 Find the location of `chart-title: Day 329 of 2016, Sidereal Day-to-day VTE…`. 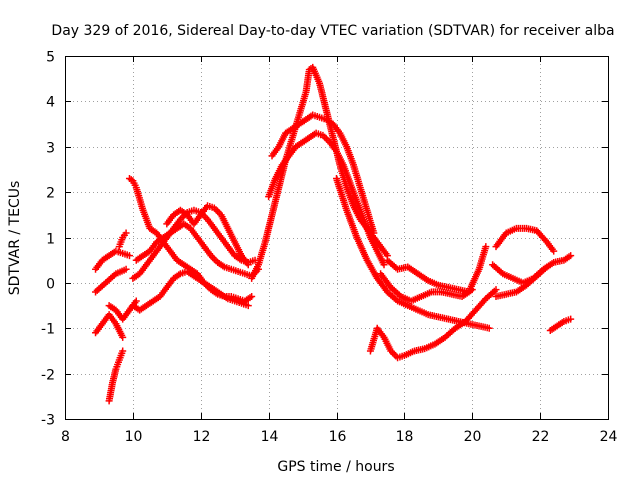

chart-title: Day 329 of 2016, Sidereal Day-to-day VTE… is located at coordinates (332, 31).